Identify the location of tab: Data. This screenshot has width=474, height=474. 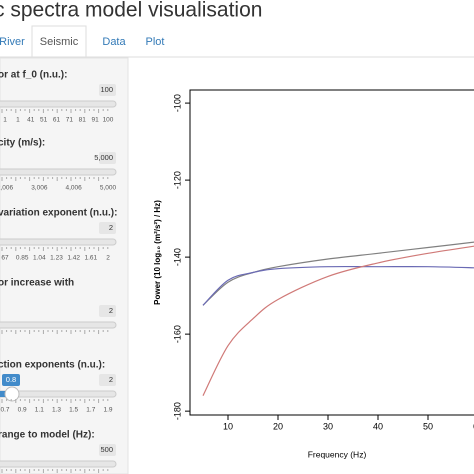
(114, 42).